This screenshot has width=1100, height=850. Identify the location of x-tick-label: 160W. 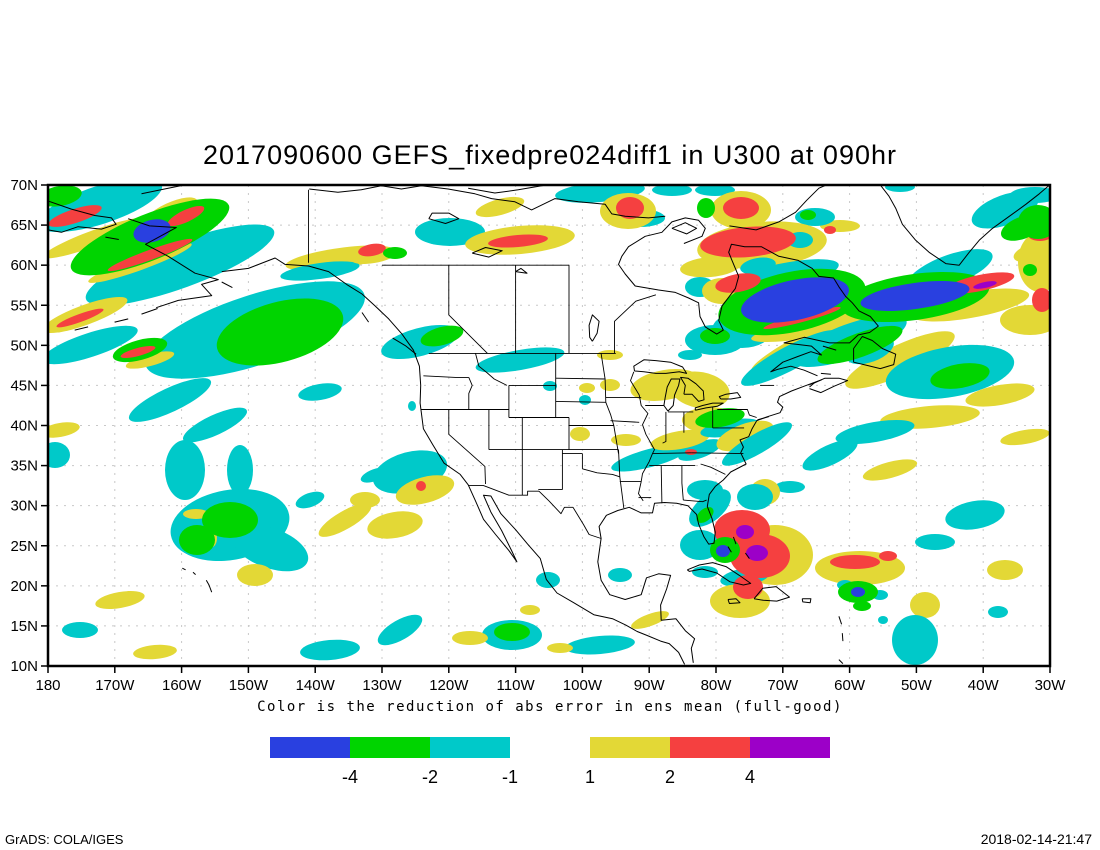
(182, 685).